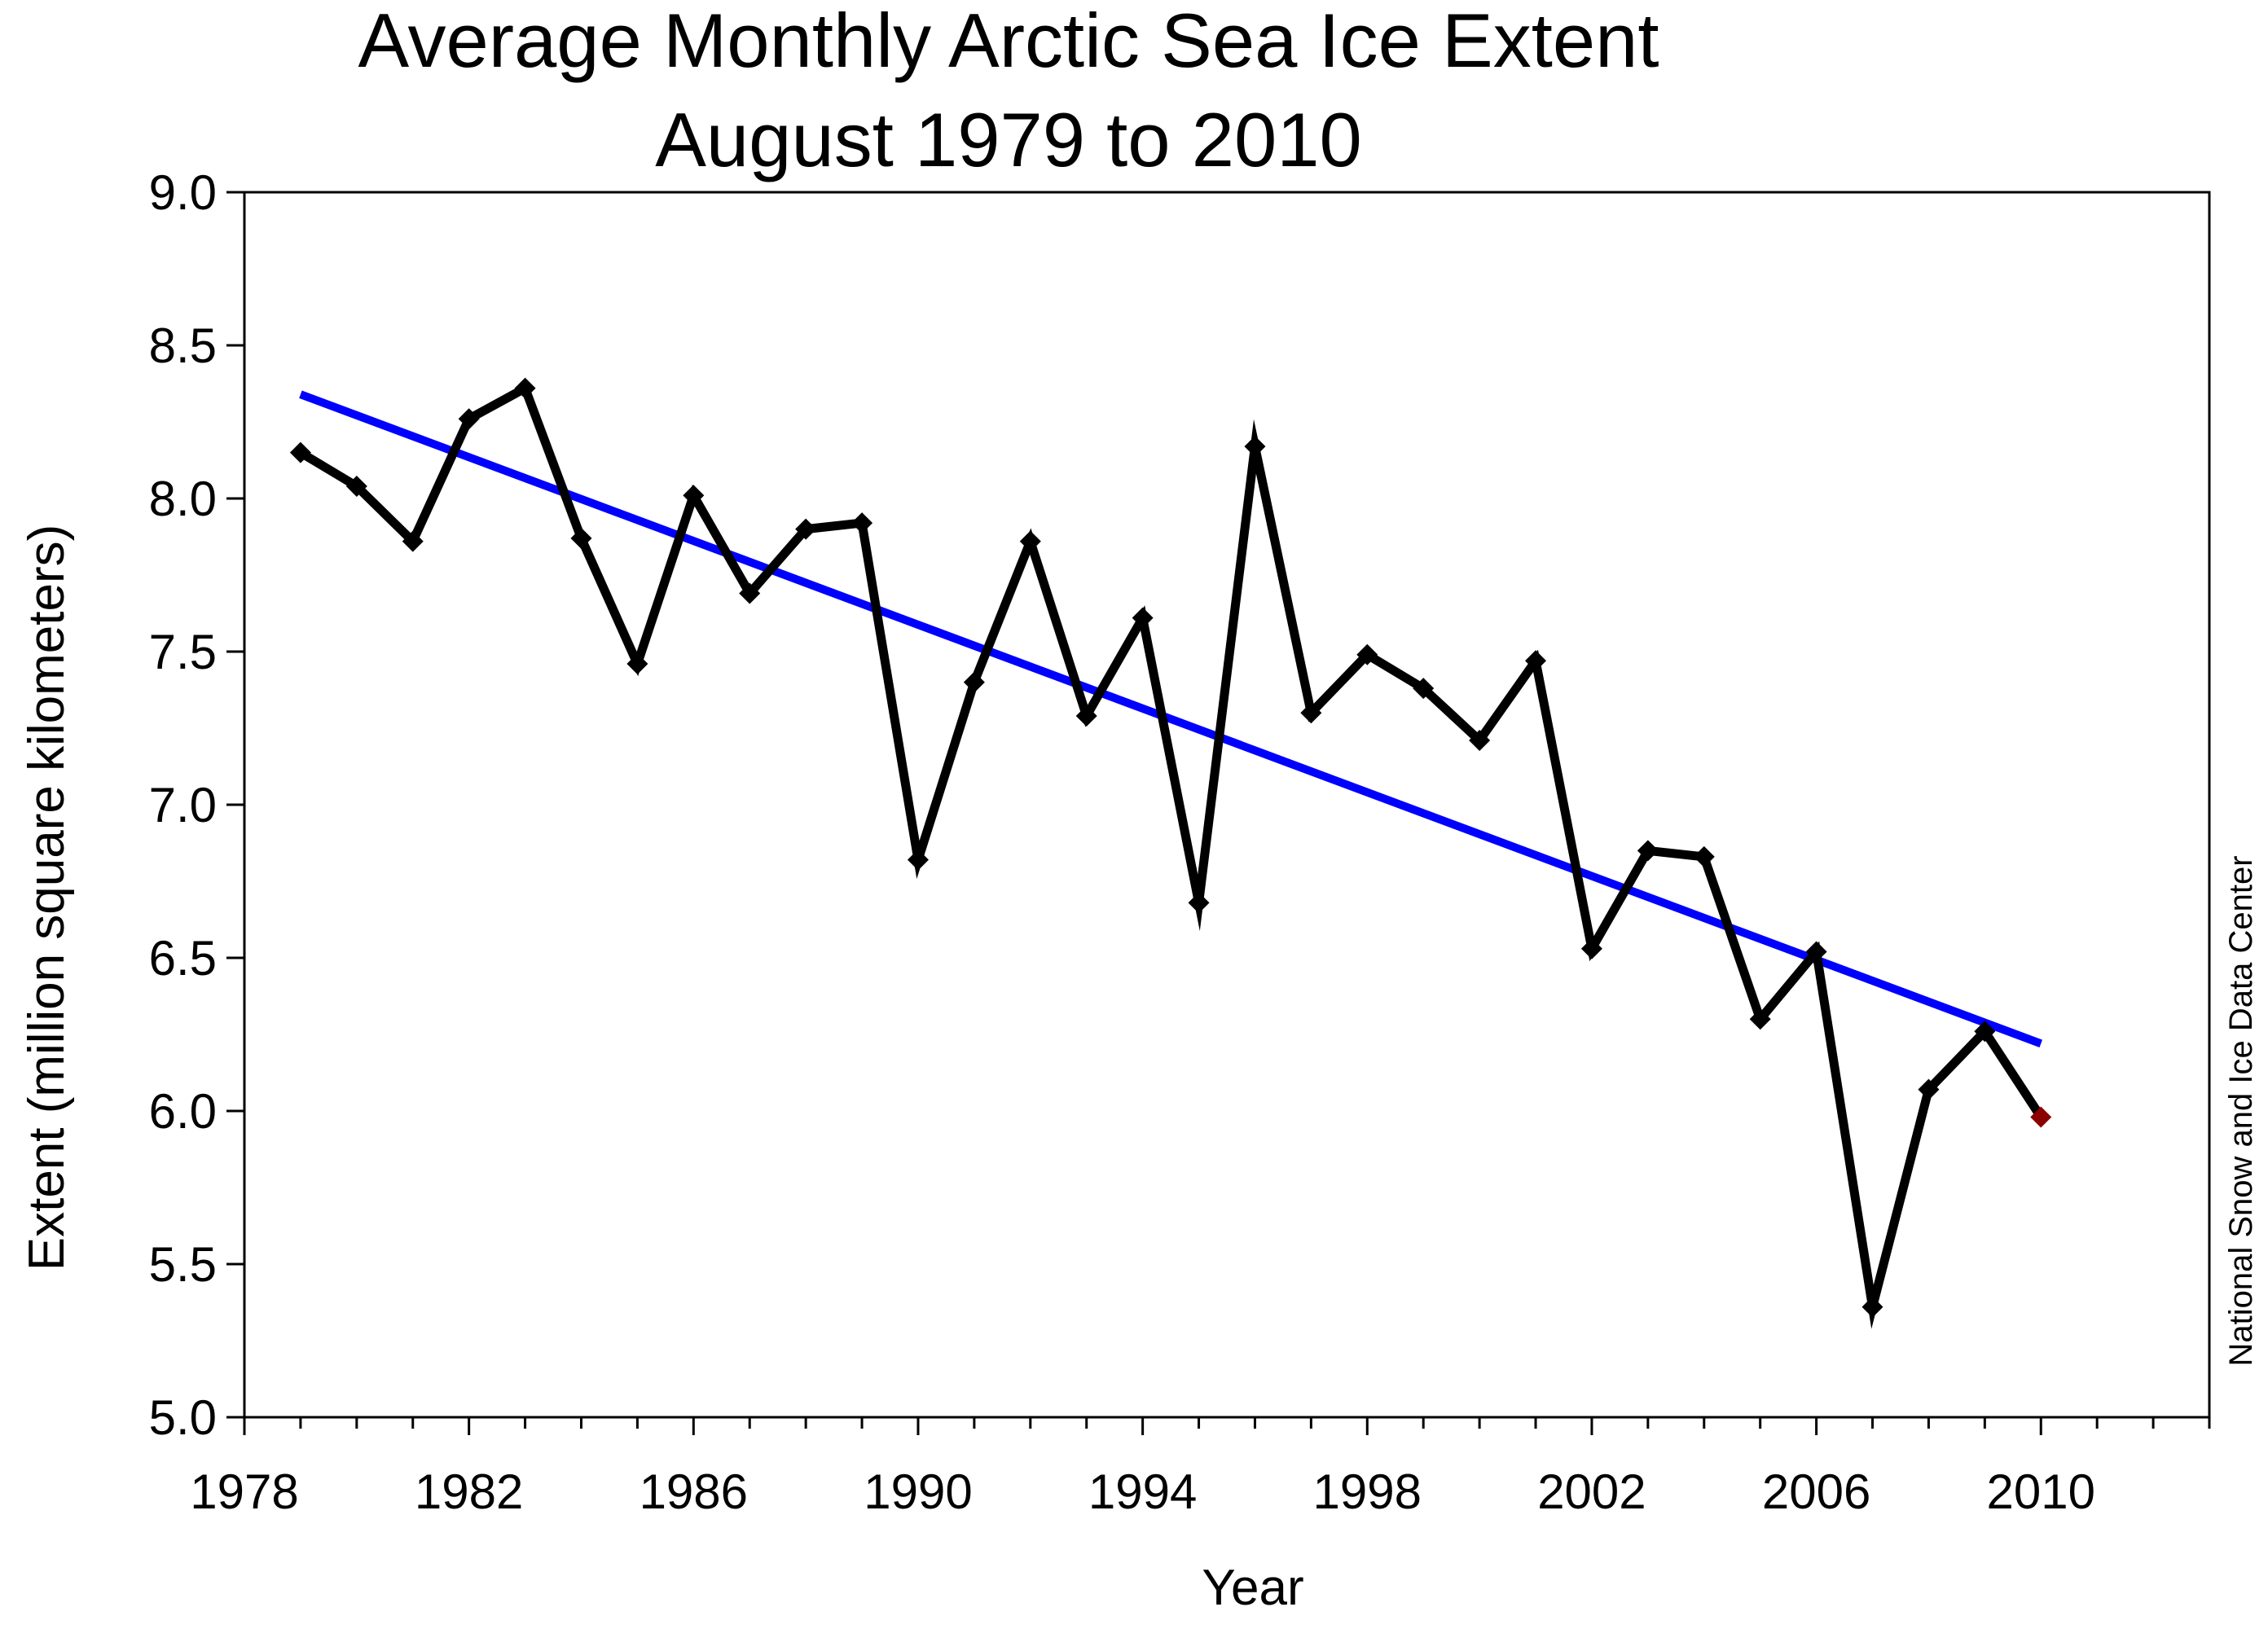  What do you see at coordinates (1008, 41) in the screenshot?
I see `chart-title: Average Monthly Arctic Sea Ice Extent` at bounding box center [1008, 41].